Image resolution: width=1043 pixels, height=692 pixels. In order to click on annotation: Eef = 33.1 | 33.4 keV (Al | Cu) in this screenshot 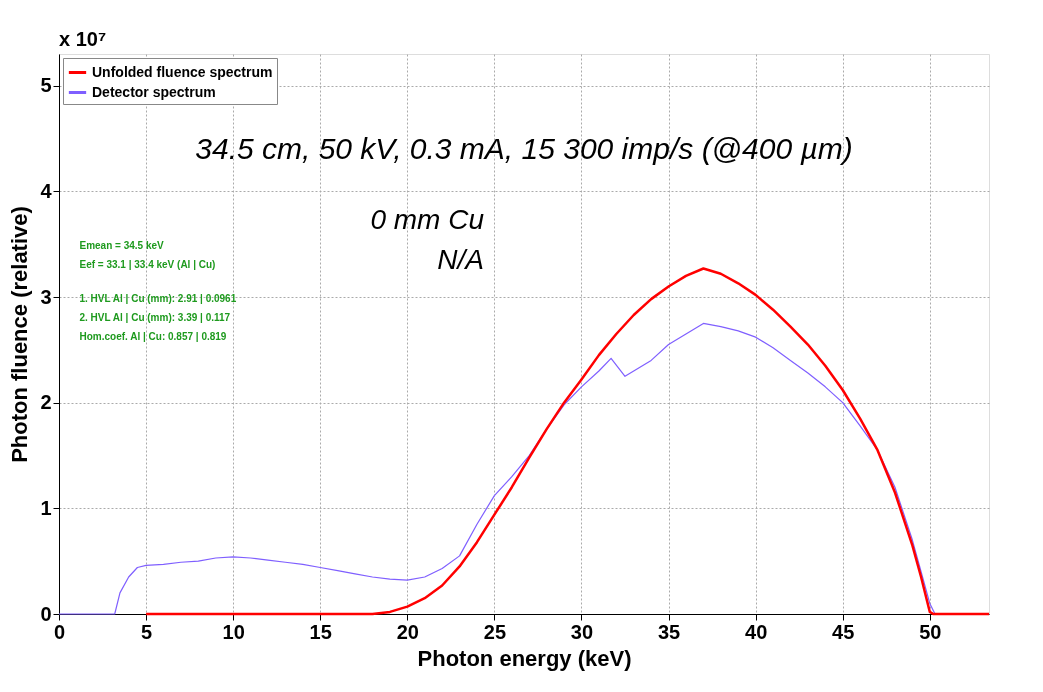, I will do `click(147, 265)`.